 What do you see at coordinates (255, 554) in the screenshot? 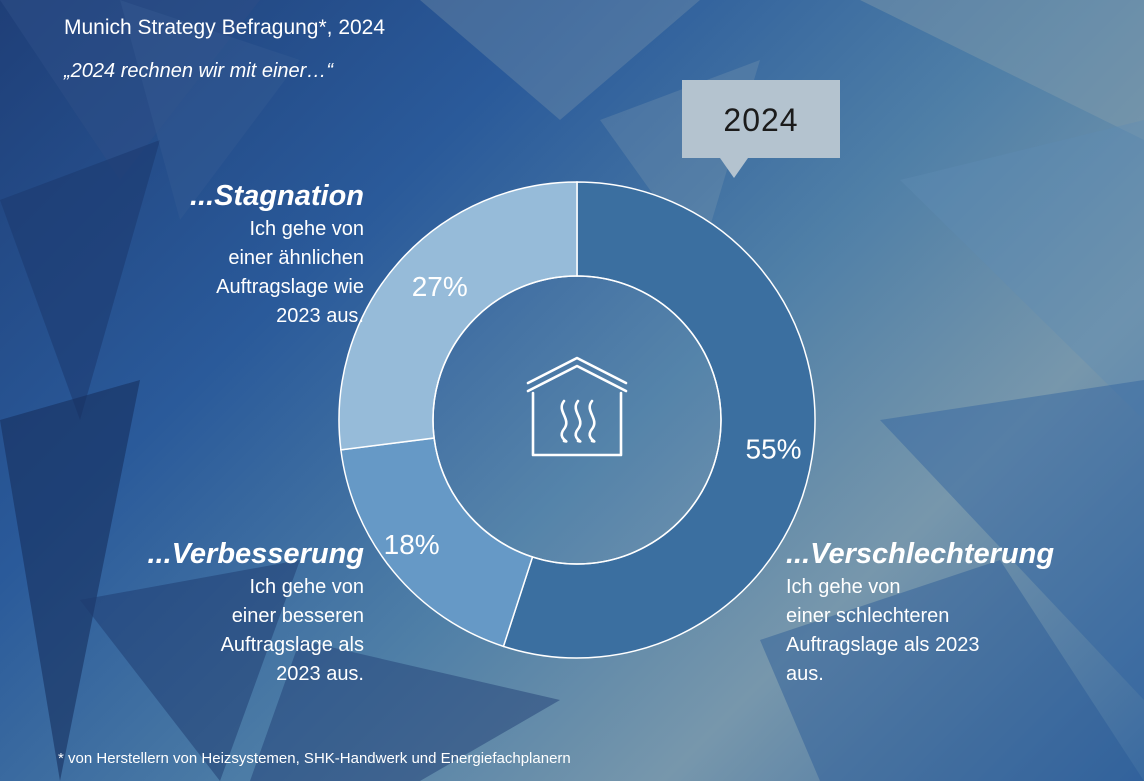
I see `label-verbesserung-heading: ...Verbesserung` at bounding box center [255, 554].